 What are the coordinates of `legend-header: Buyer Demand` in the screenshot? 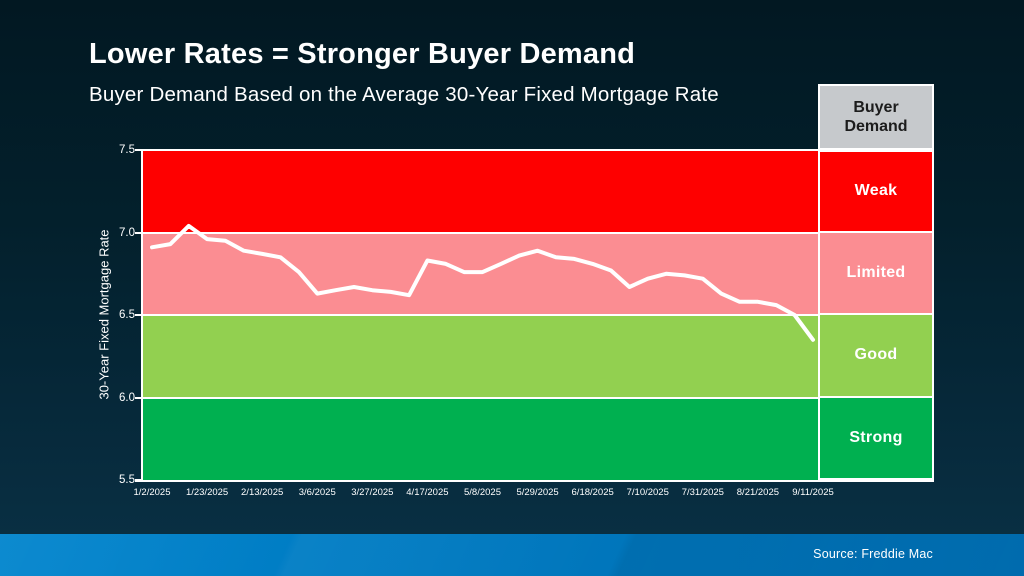 It's located at (876, 117).